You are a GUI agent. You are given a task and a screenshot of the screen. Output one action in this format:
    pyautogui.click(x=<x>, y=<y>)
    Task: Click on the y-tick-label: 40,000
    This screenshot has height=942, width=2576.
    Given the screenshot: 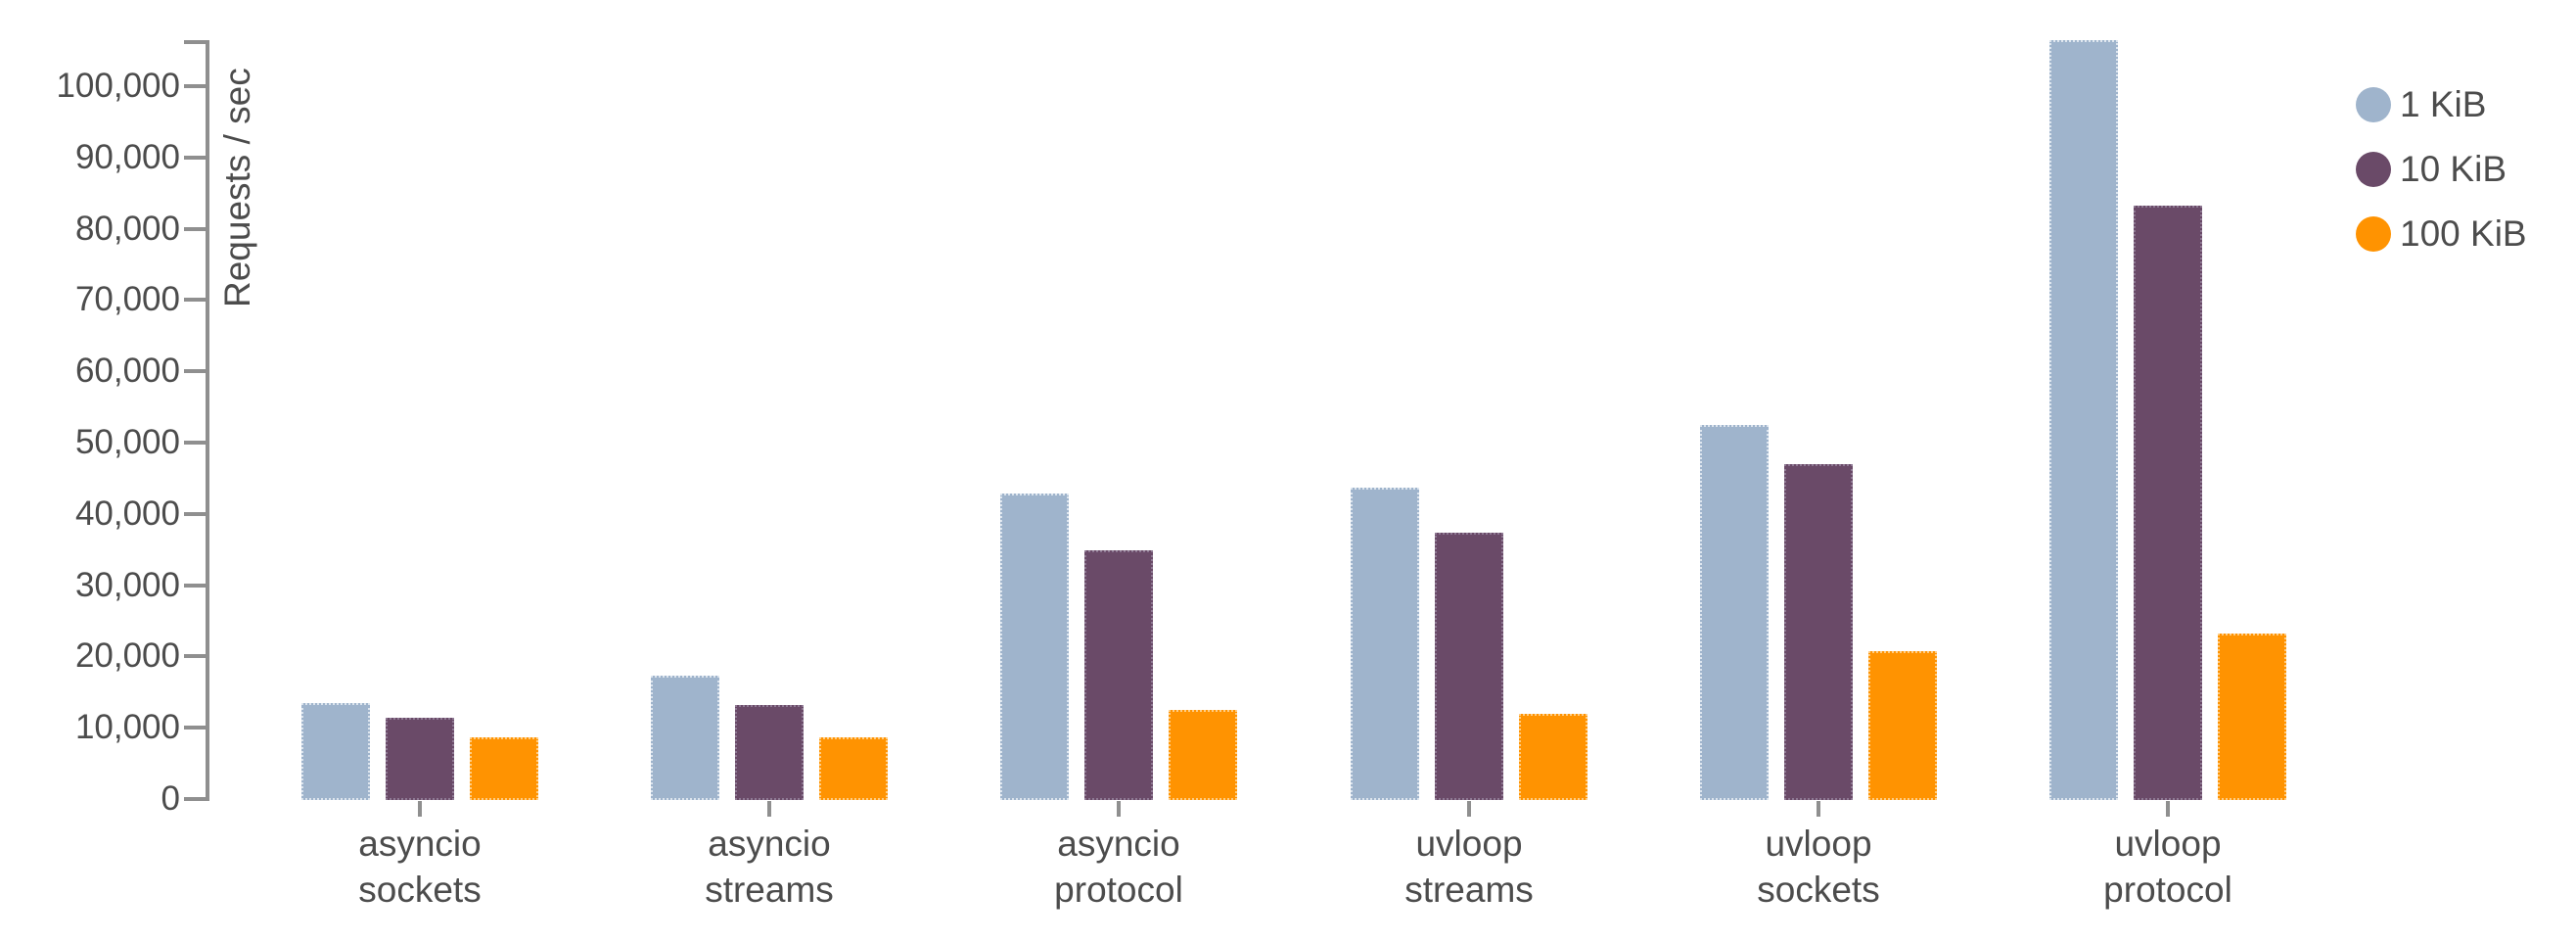 What is the action you would take?
    pyautogui.click(x=127, y=513)
    